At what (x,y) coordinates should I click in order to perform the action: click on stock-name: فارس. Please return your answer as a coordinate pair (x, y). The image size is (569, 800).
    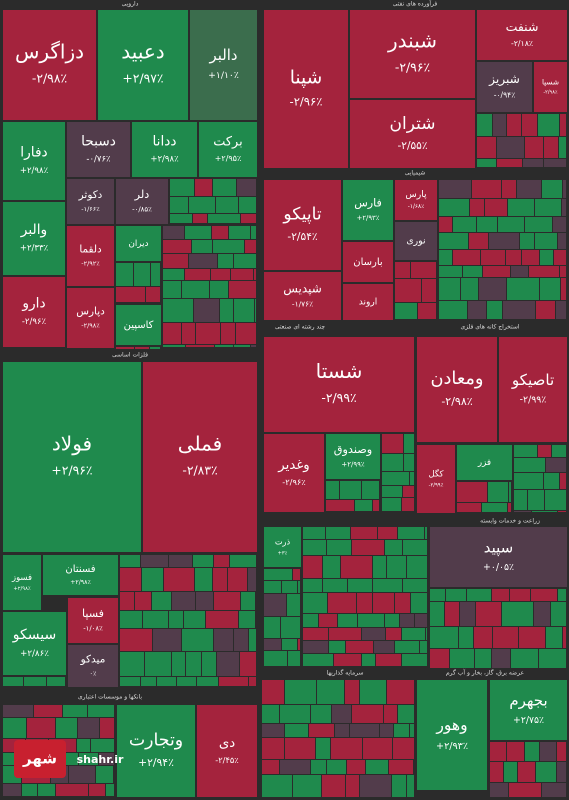
    Looking at the image, I should click on (368, 202).